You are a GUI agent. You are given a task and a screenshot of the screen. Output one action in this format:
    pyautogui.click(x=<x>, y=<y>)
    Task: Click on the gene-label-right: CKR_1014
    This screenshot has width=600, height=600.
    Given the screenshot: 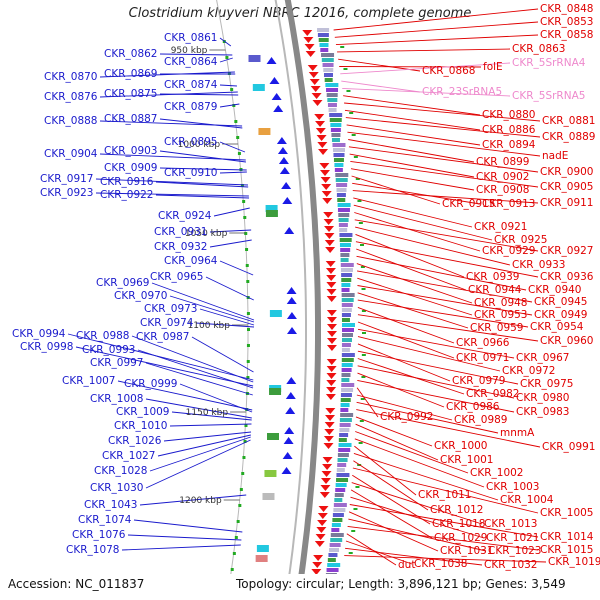 What is the action you would take?
    pyautogui.click(x=567, y=537)
    